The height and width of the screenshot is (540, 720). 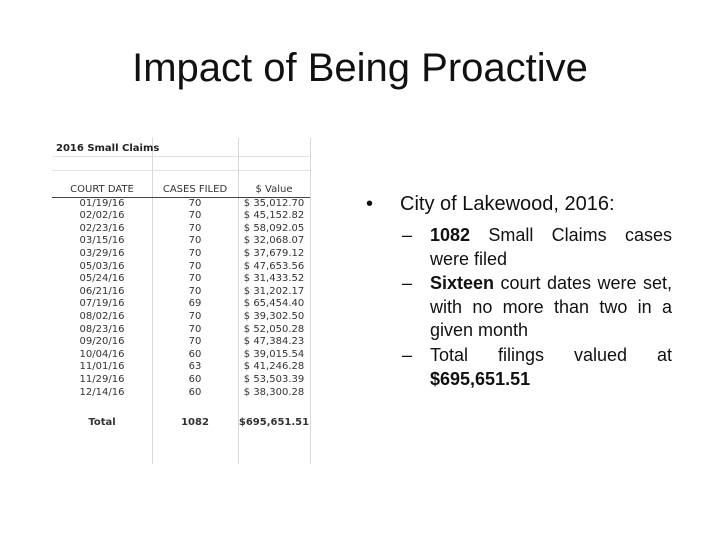 I want to click on total-cases: 1082, so click(x=195, y=422).